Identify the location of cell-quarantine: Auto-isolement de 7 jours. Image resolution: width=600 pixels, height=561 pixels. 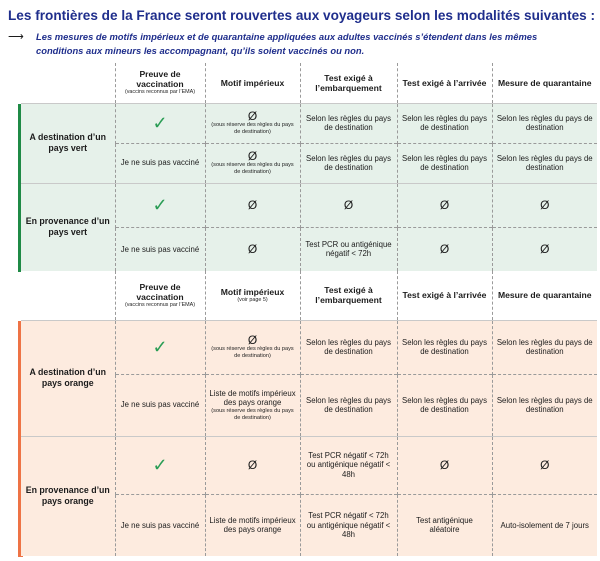
(544, 524).